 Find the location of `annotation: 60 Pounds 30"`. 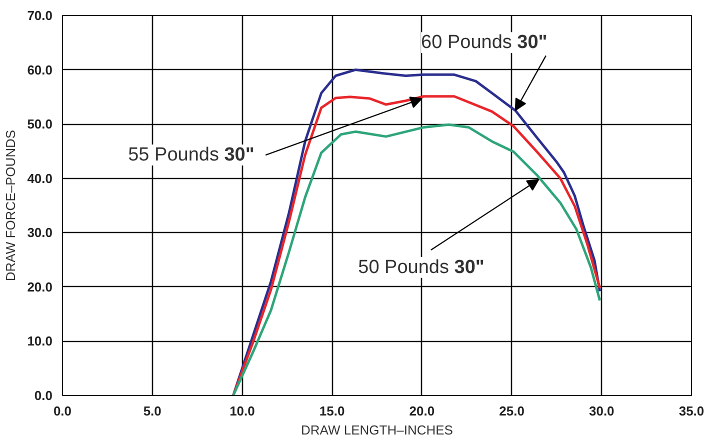

annotation: 60 Pounds 30" is located at coordinates (484, 43).